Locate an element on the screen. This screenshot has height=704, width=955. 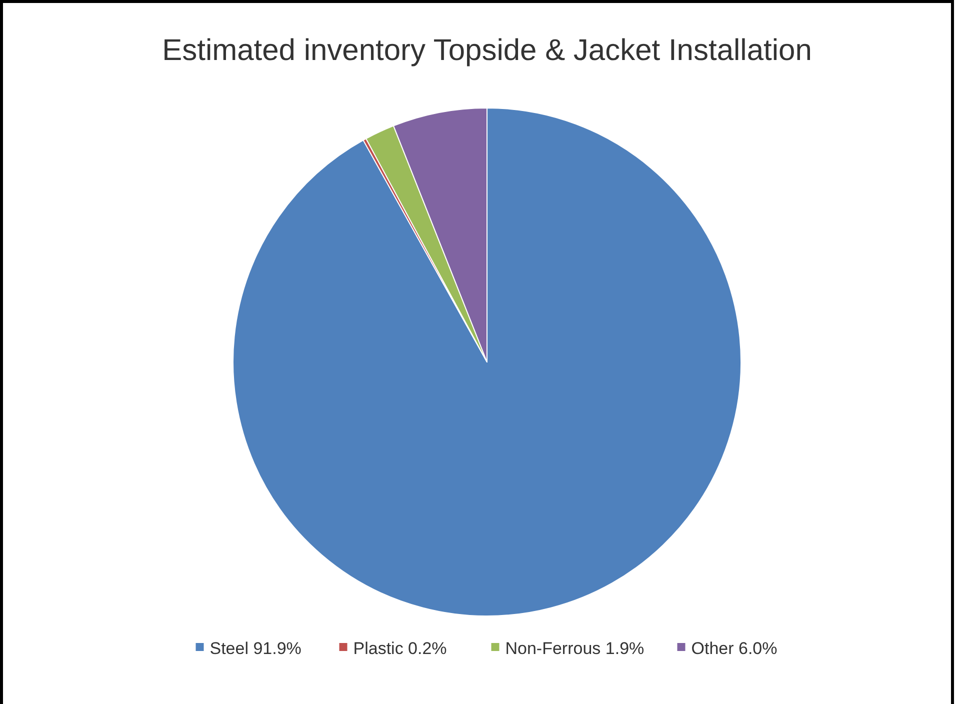
legend-label: Other 6.0% is located at coordinates (734, 648).